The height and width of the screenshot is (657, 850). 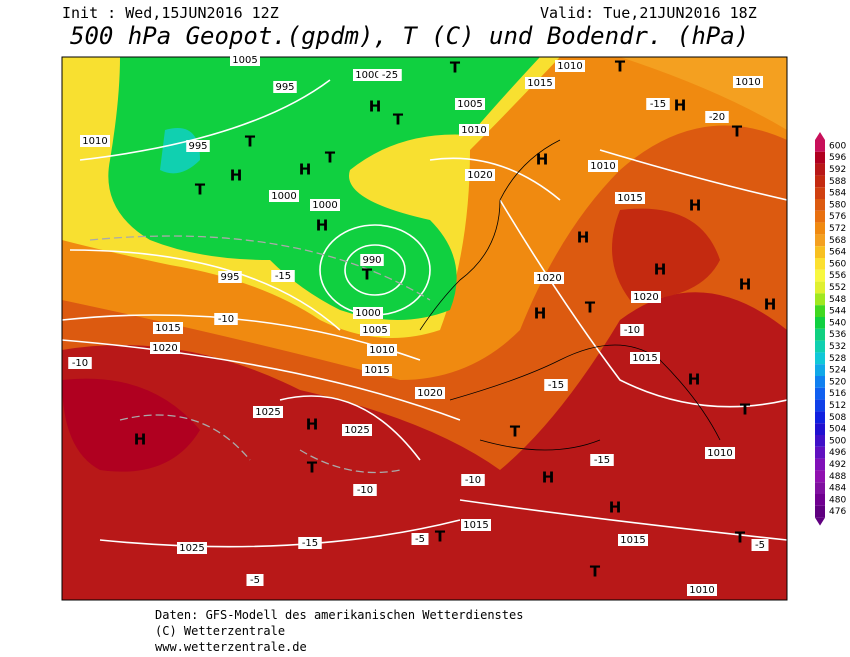 I want to click on colorbar-label: 512, so click(x=837, y=406).